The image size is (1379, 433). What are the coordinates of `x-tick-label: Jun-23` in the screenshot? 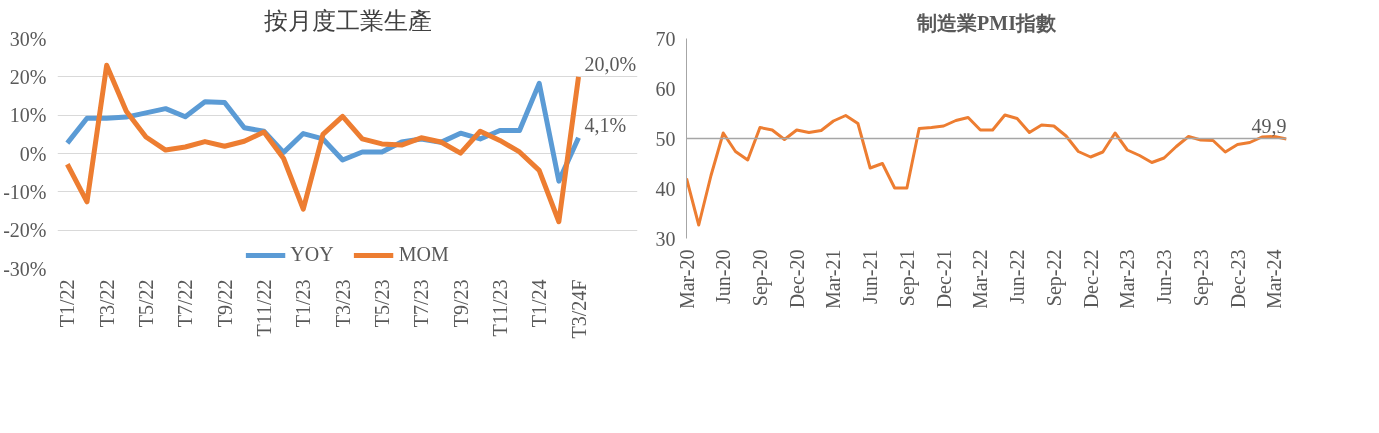 It's located at (1164, 276).